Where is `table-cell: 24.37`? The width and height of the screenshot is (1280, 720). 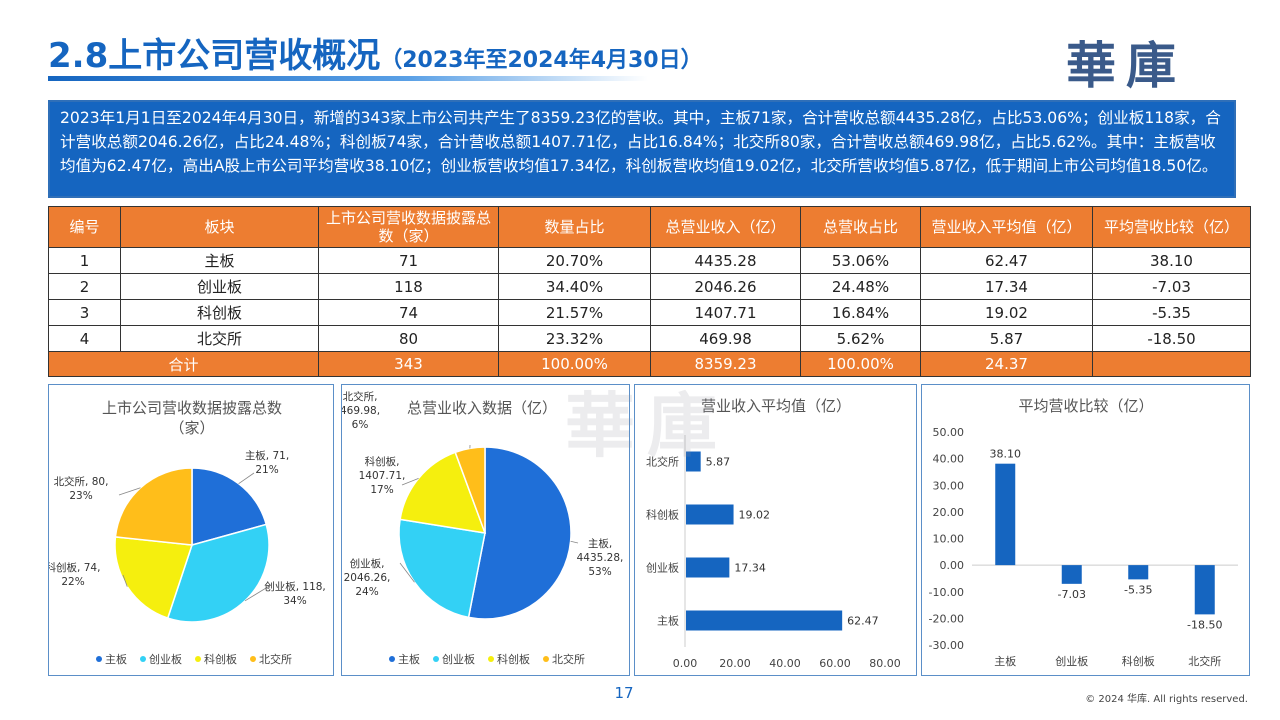 table-cell: 24.37 is located at coordinates (1006, 364).